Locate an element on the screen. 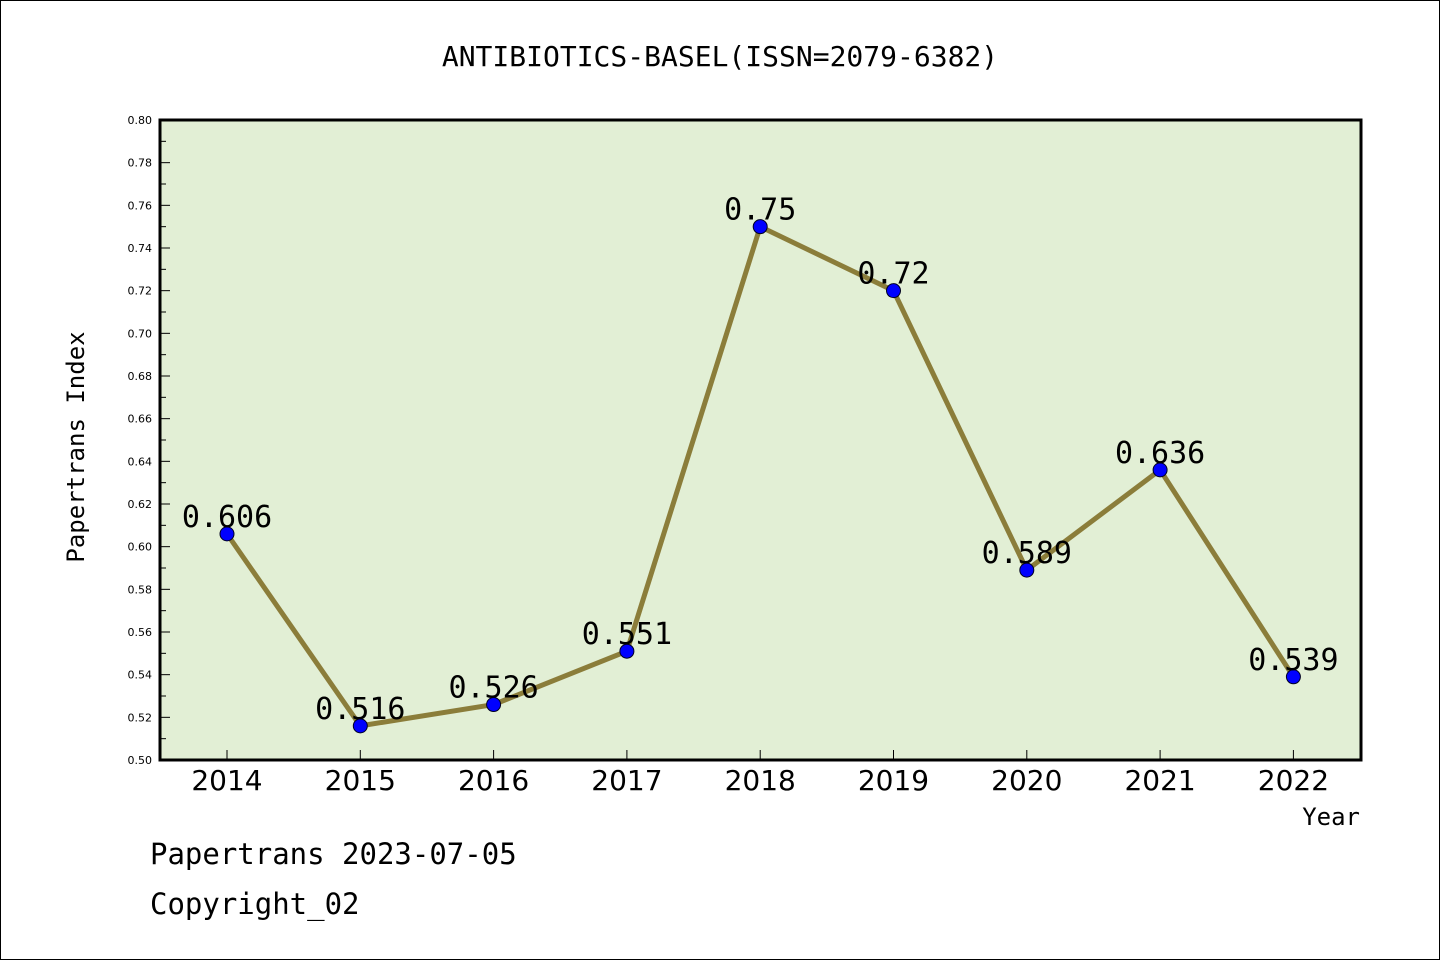  x-tick-label: 2020 is located at coordinates (1026, 780).